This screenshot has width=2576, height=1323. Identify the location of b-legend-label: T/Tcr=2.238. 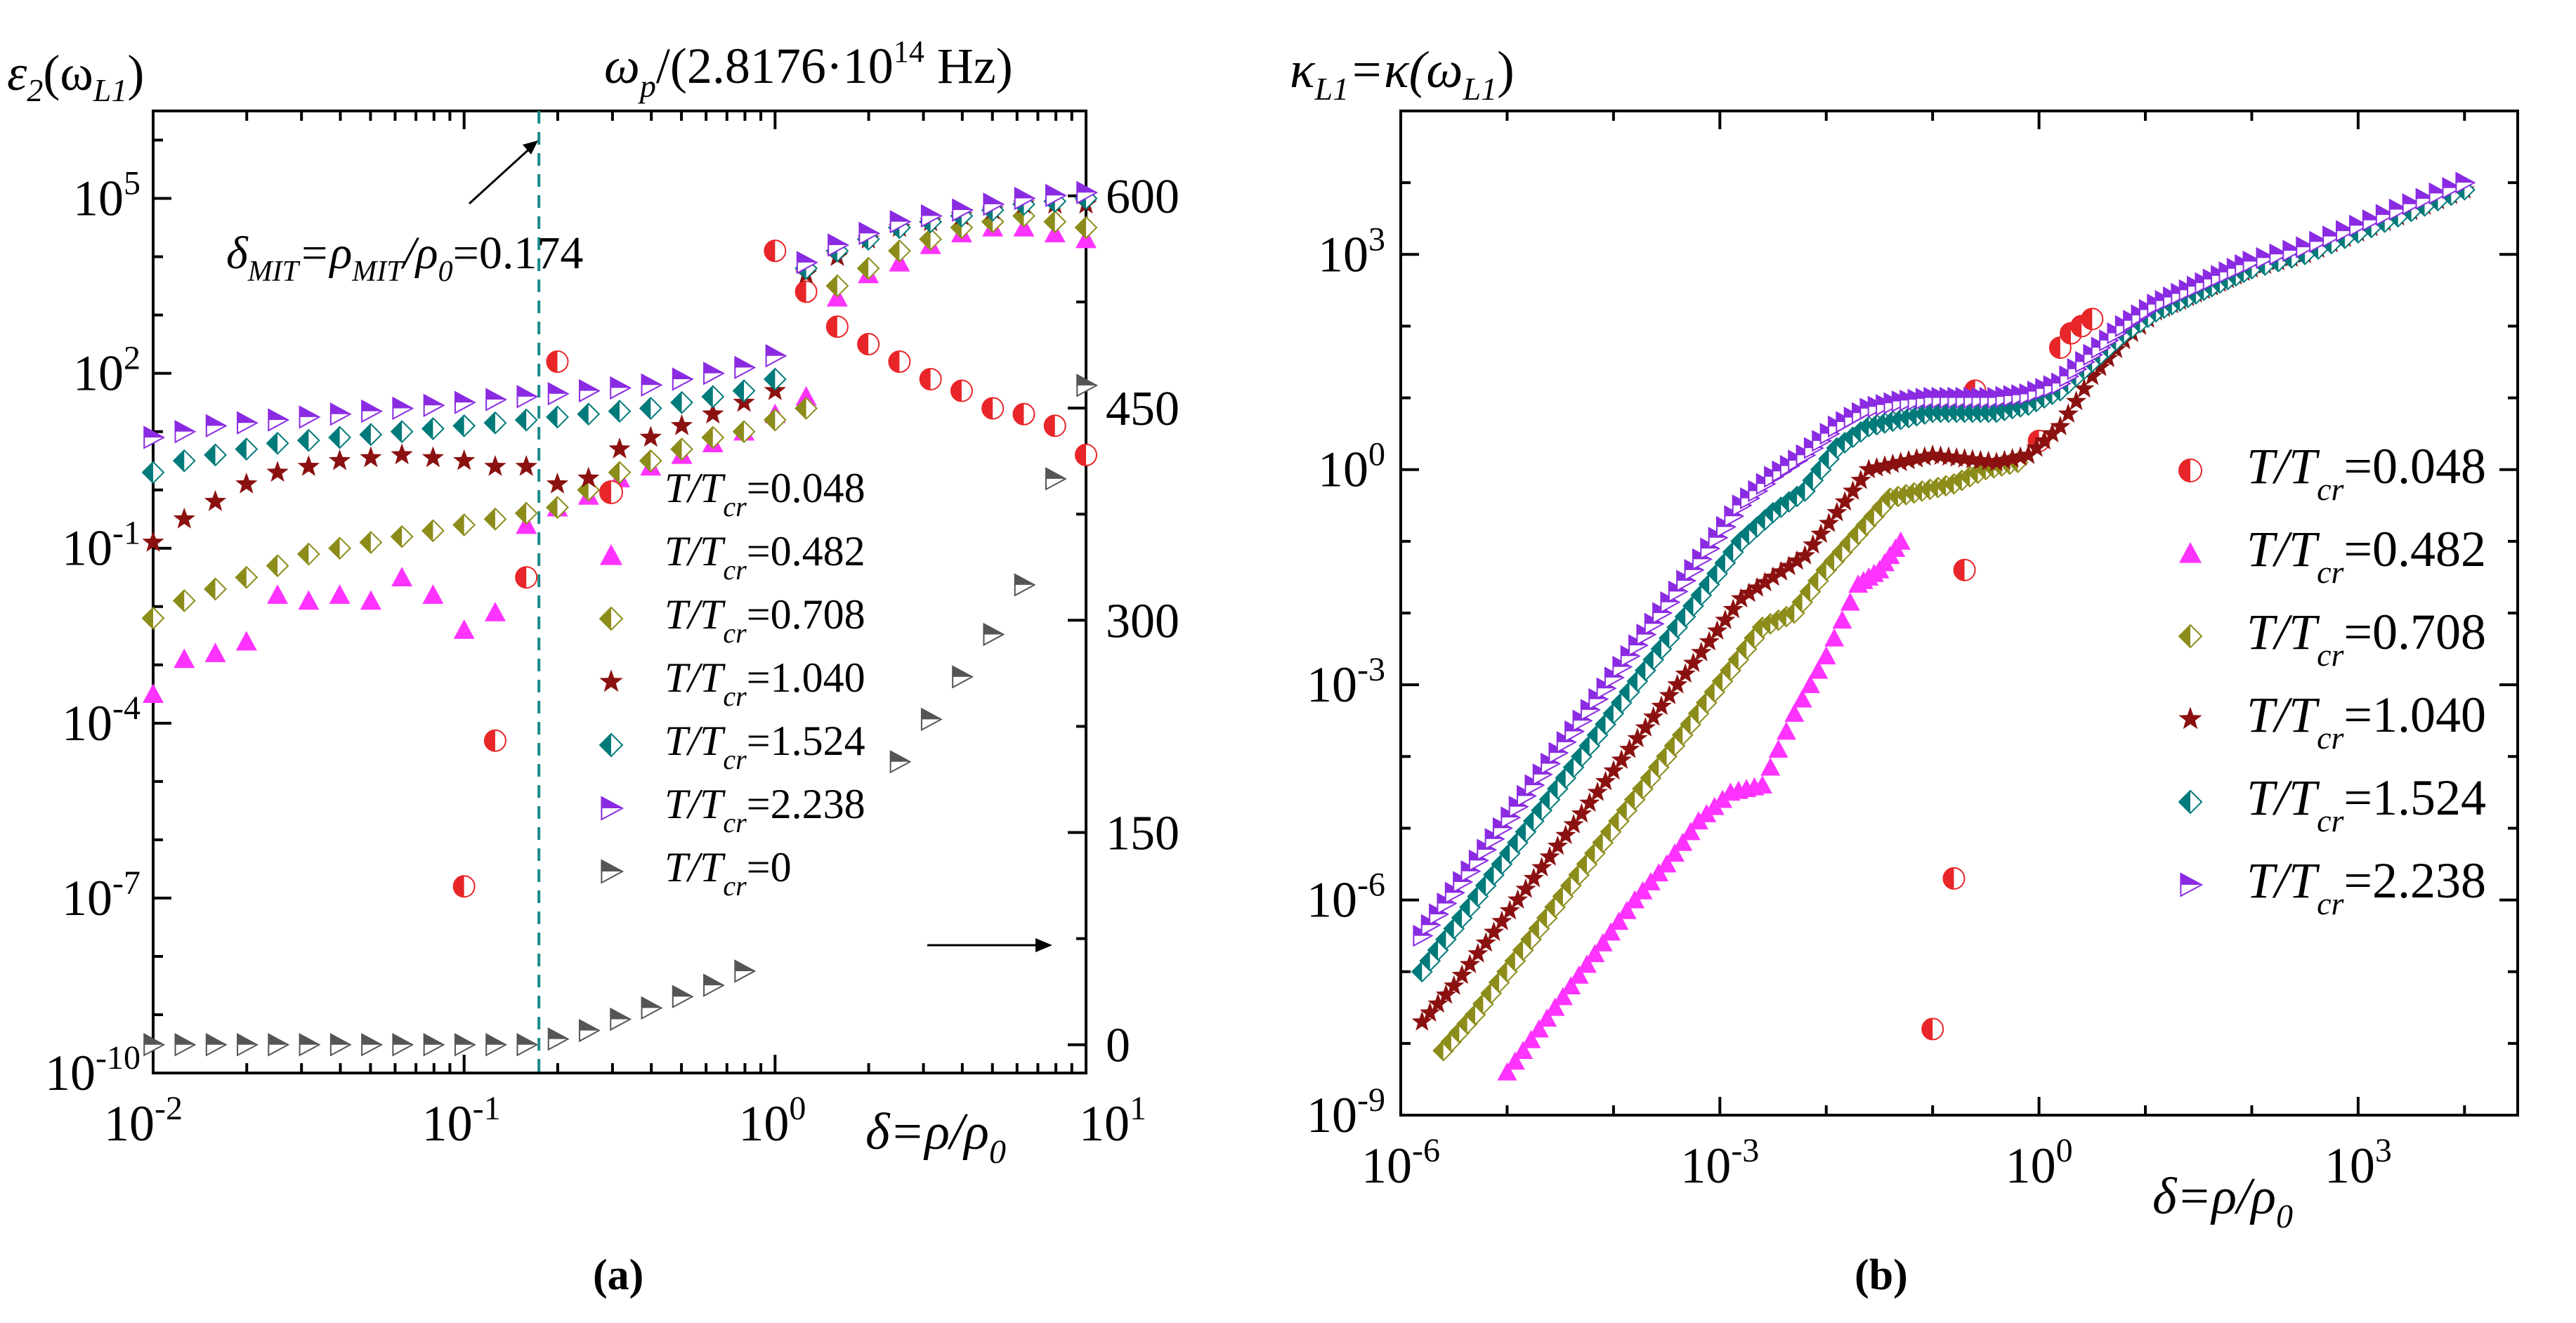
(2367, 887).